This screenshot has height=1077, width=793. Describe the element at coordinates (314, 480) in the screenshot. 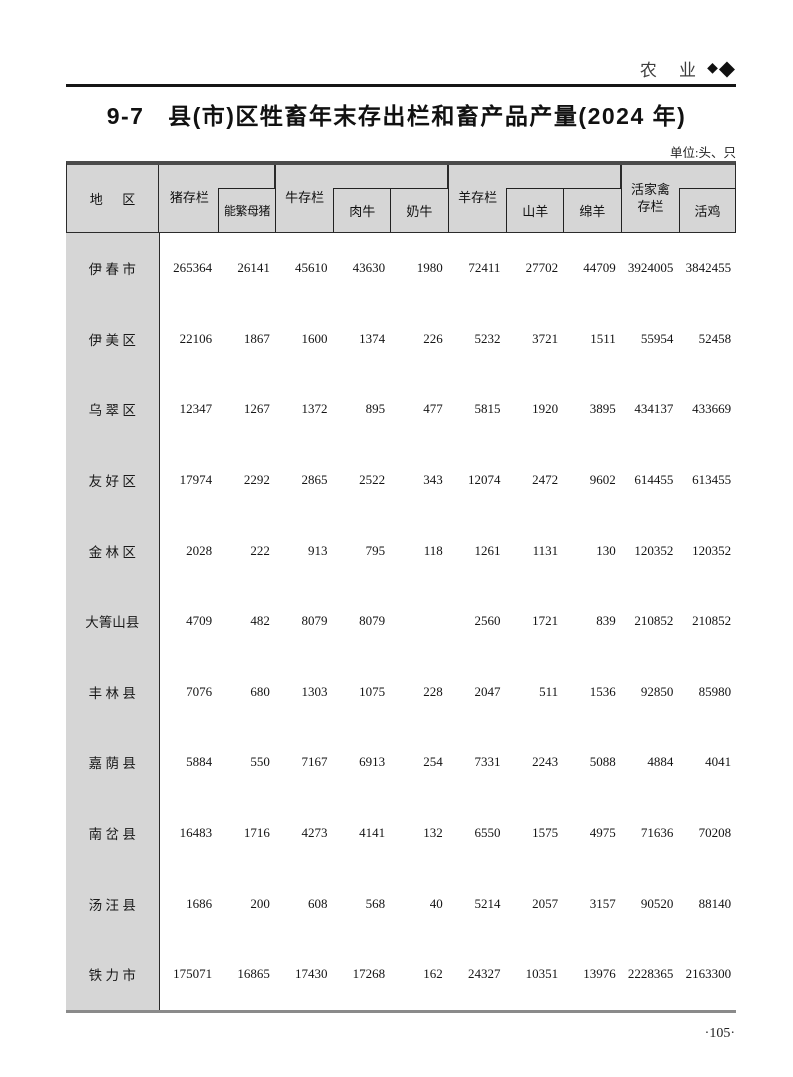

I see `data-cell: 2865` at that location.